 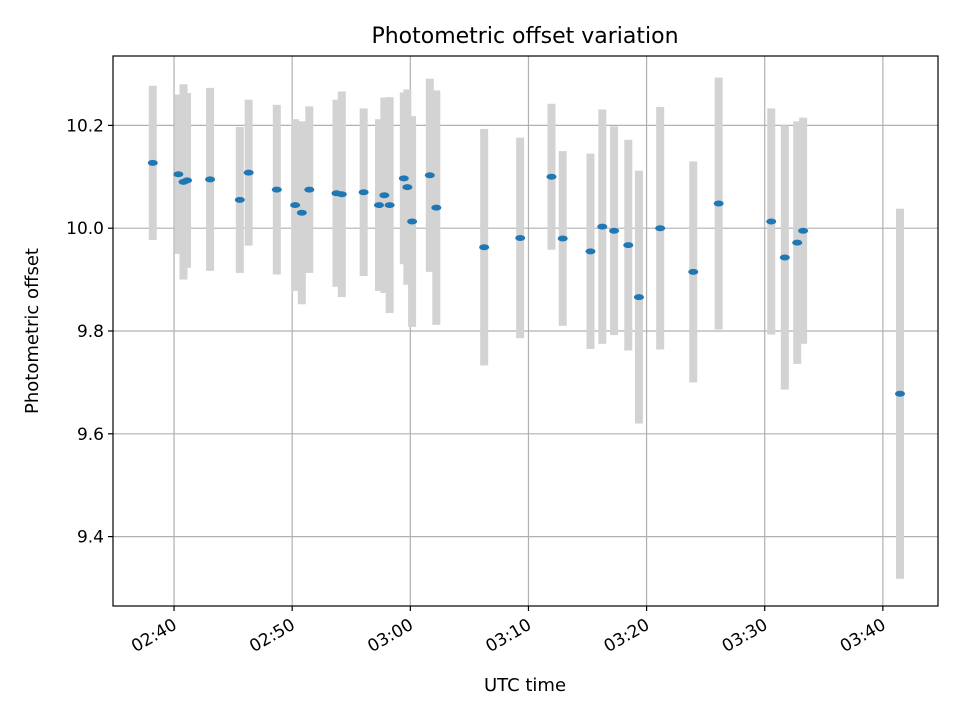 I want to click on y-tick-label: 9.8, so click(x=90, y=332).